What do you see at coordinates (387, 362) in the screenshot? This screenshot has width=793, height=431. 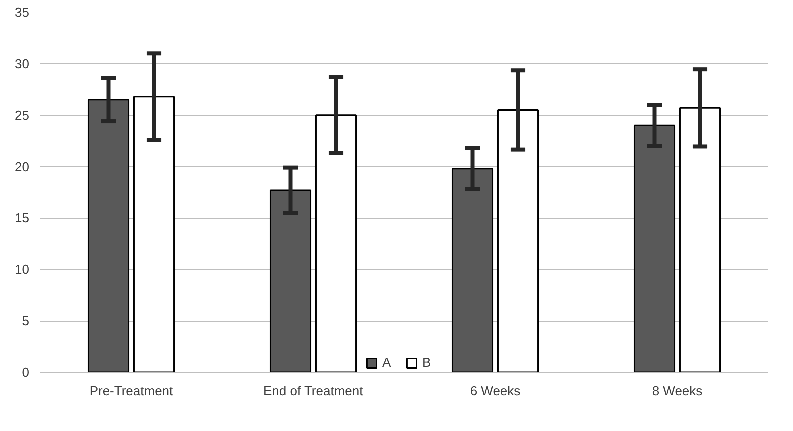 I see `legend-label: A` at bounding box center [387, 362].